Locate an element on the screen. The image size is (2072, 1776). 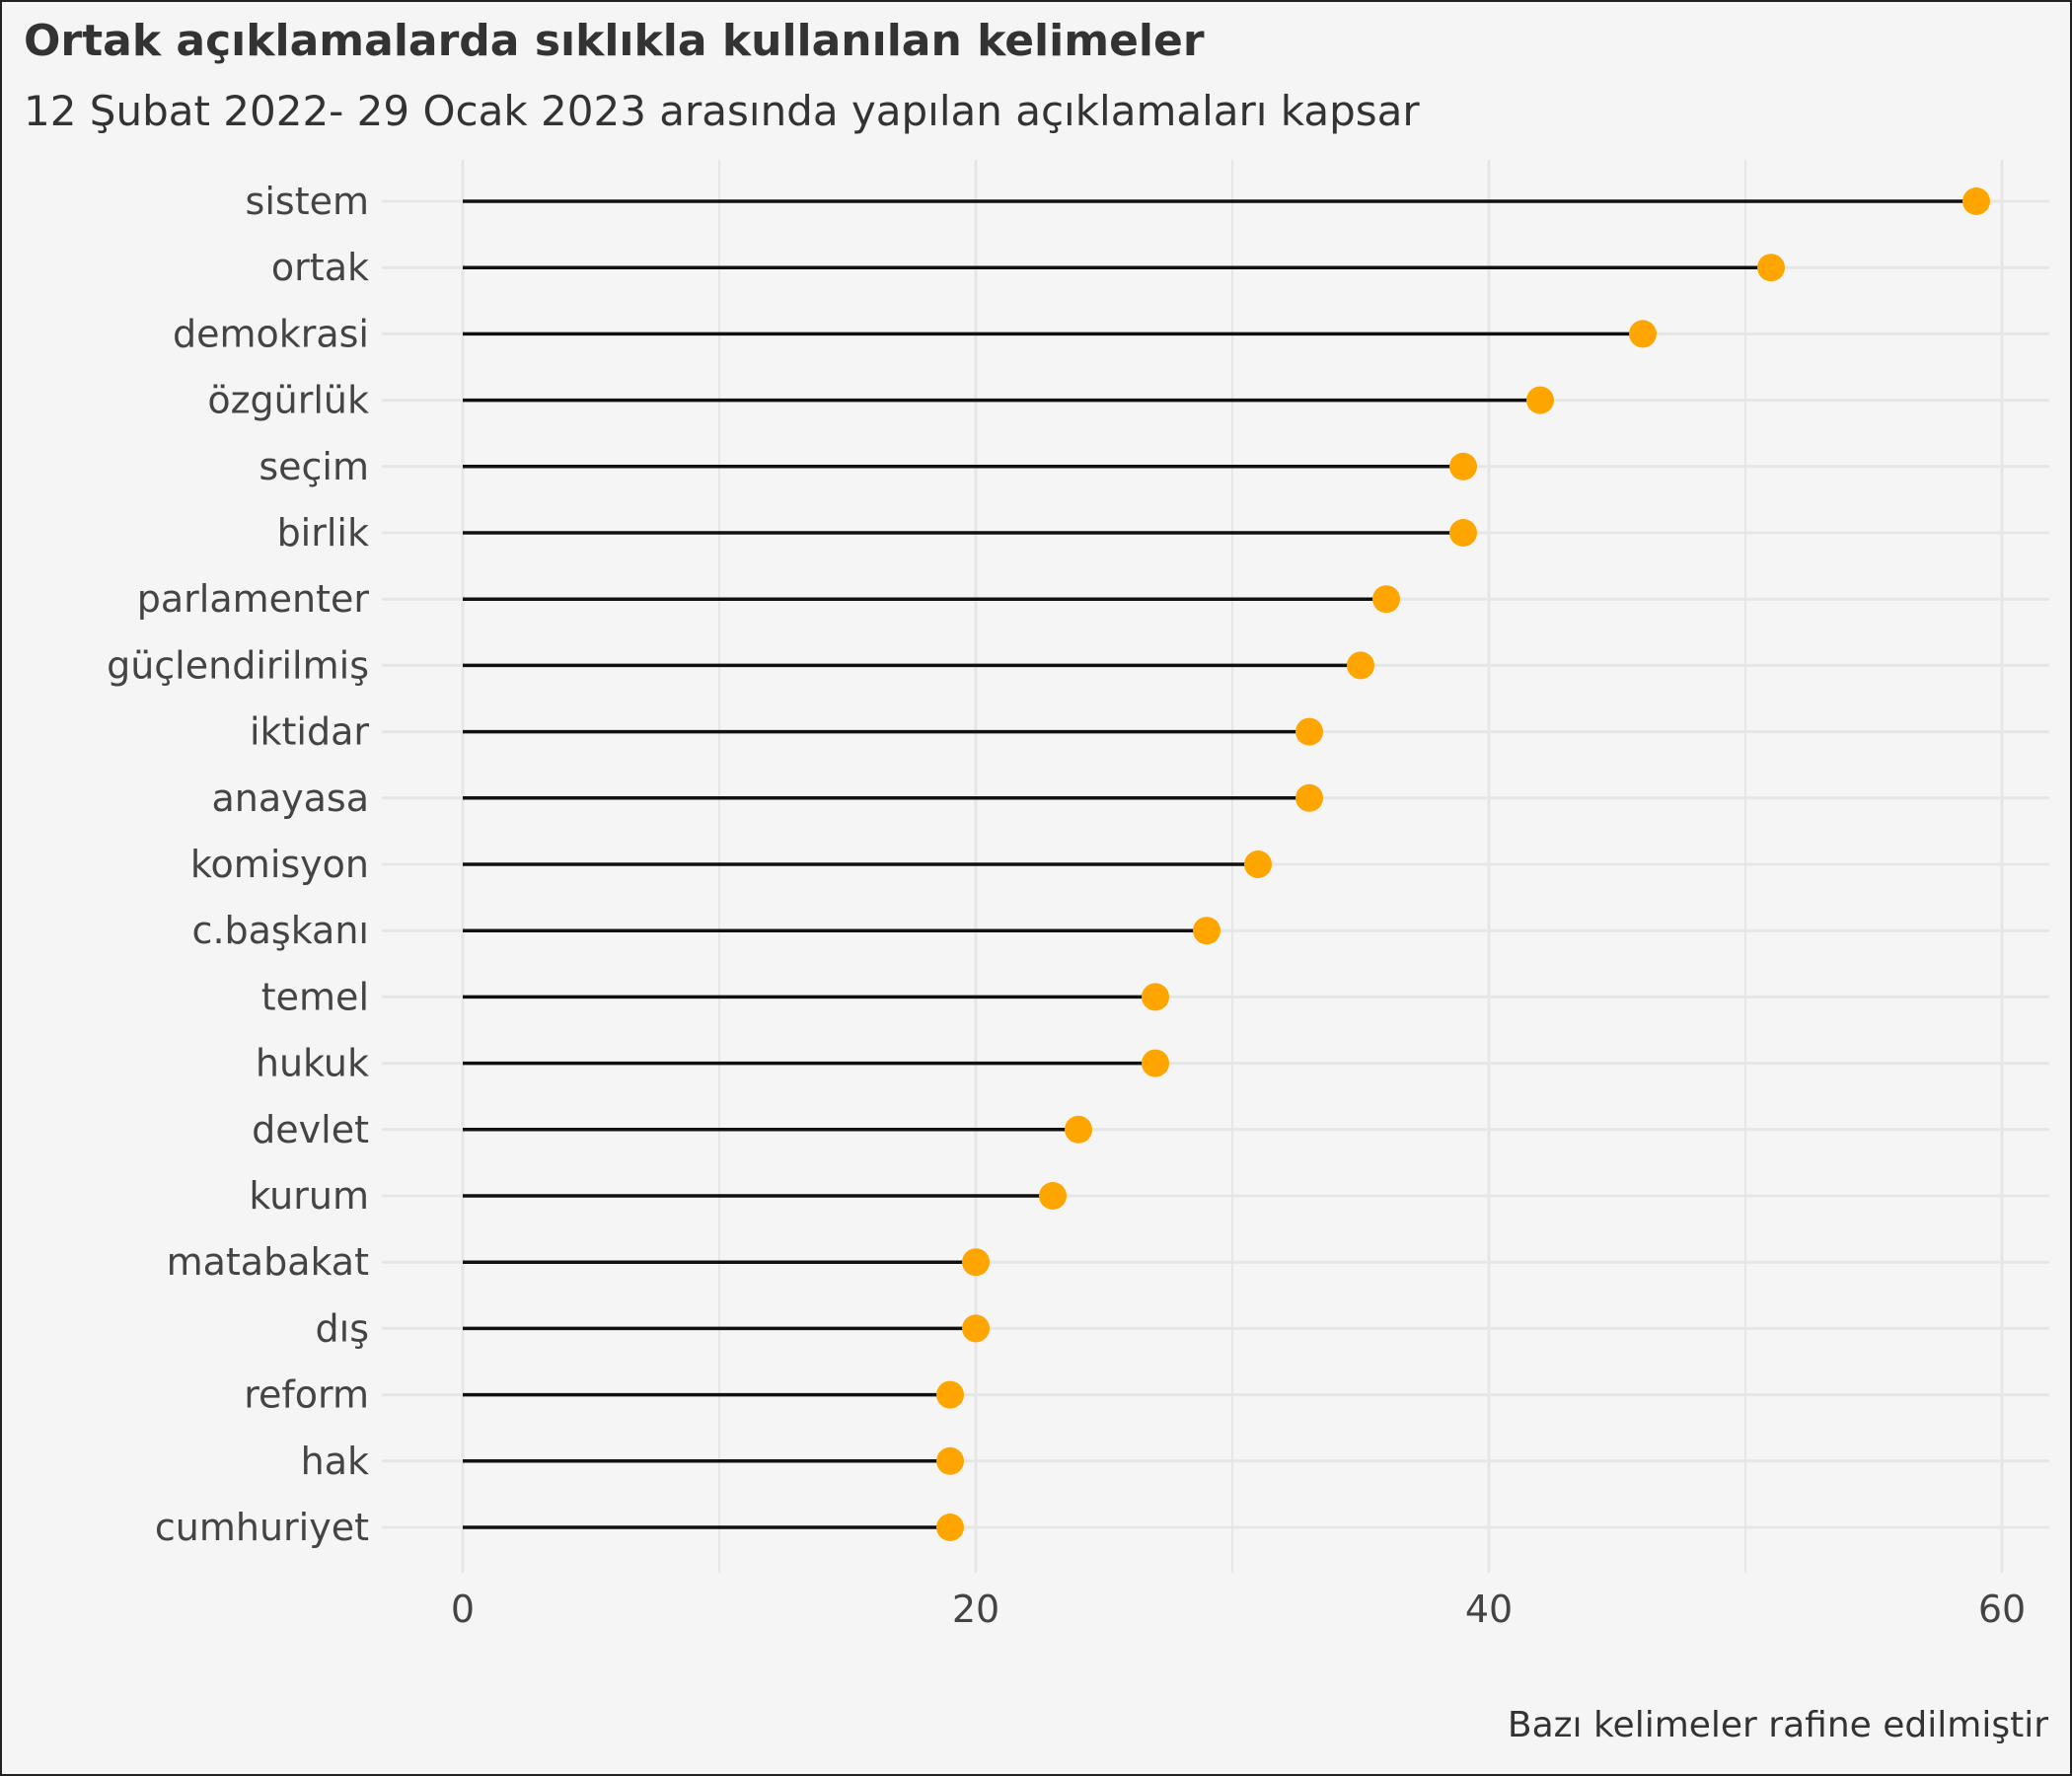
category-label: devlet is located at coordinates (311, 1129).